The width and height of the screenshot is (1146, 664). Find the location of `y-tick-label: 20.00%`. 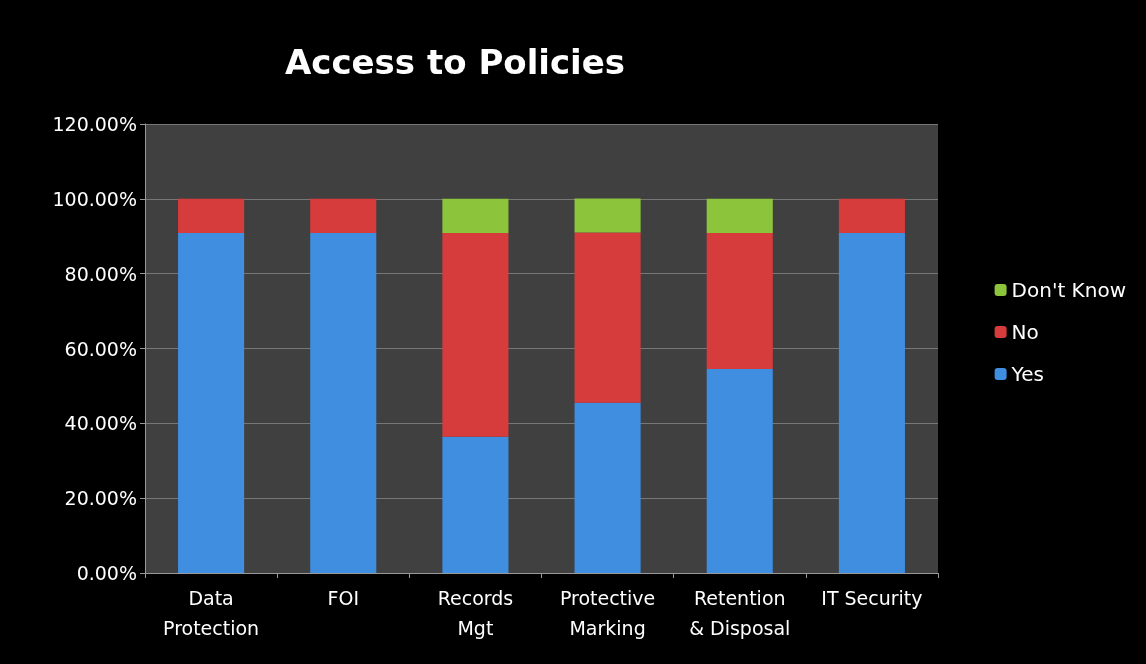

y-tick-label: 20.00% is located at coordinates (100, 498).